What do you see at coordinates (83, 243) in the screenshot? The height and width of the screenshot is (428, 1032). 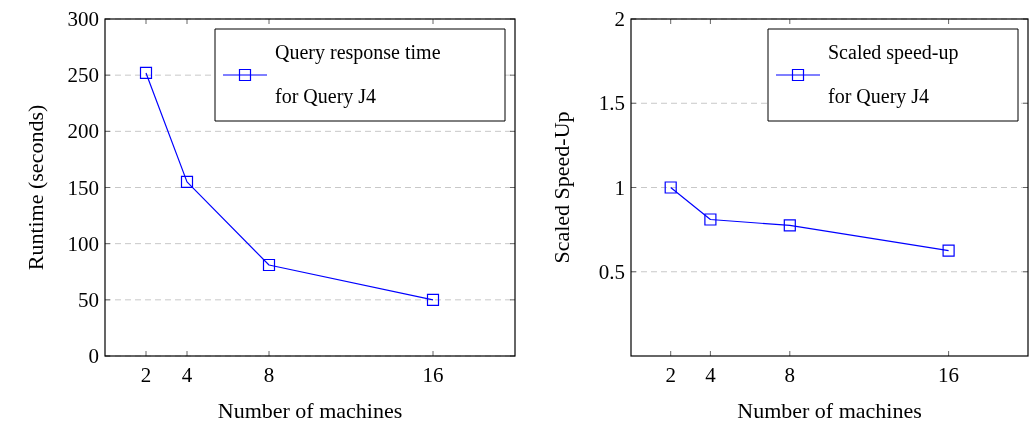 I see `y-tick-label: 100` at bounding box center [83, 243].